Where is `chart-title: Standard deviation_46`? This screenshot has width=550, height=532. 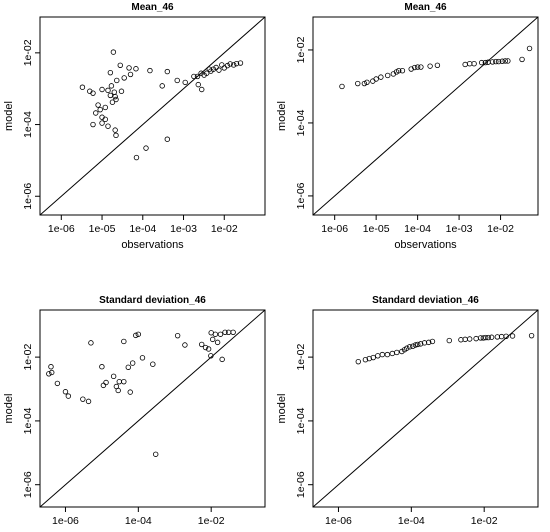 chart-title: Standard deviation_46 is located at coordinates (152, 300).